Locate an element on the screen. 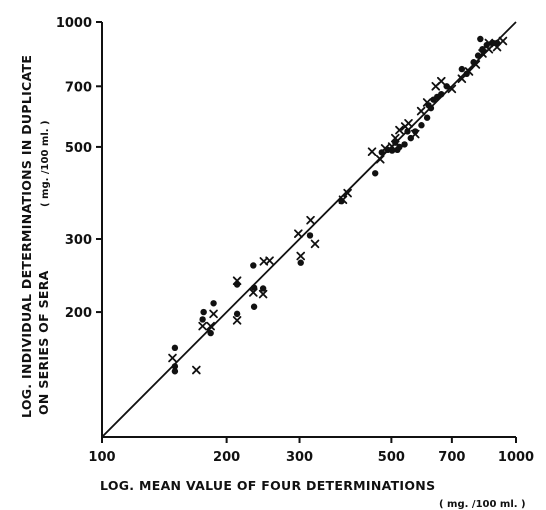  y-axis-label-line2: ON SERIES OF SERA is located at coordinates (43, 342).